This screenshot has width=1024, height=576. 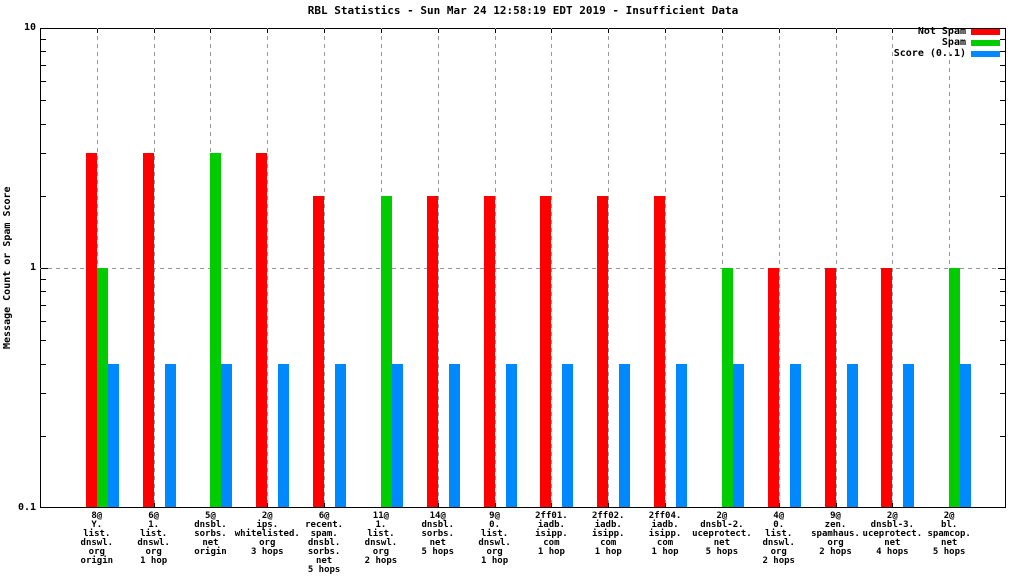 I want to click on x-tick-label-line: 2ff04., so click(x=665, y=516).